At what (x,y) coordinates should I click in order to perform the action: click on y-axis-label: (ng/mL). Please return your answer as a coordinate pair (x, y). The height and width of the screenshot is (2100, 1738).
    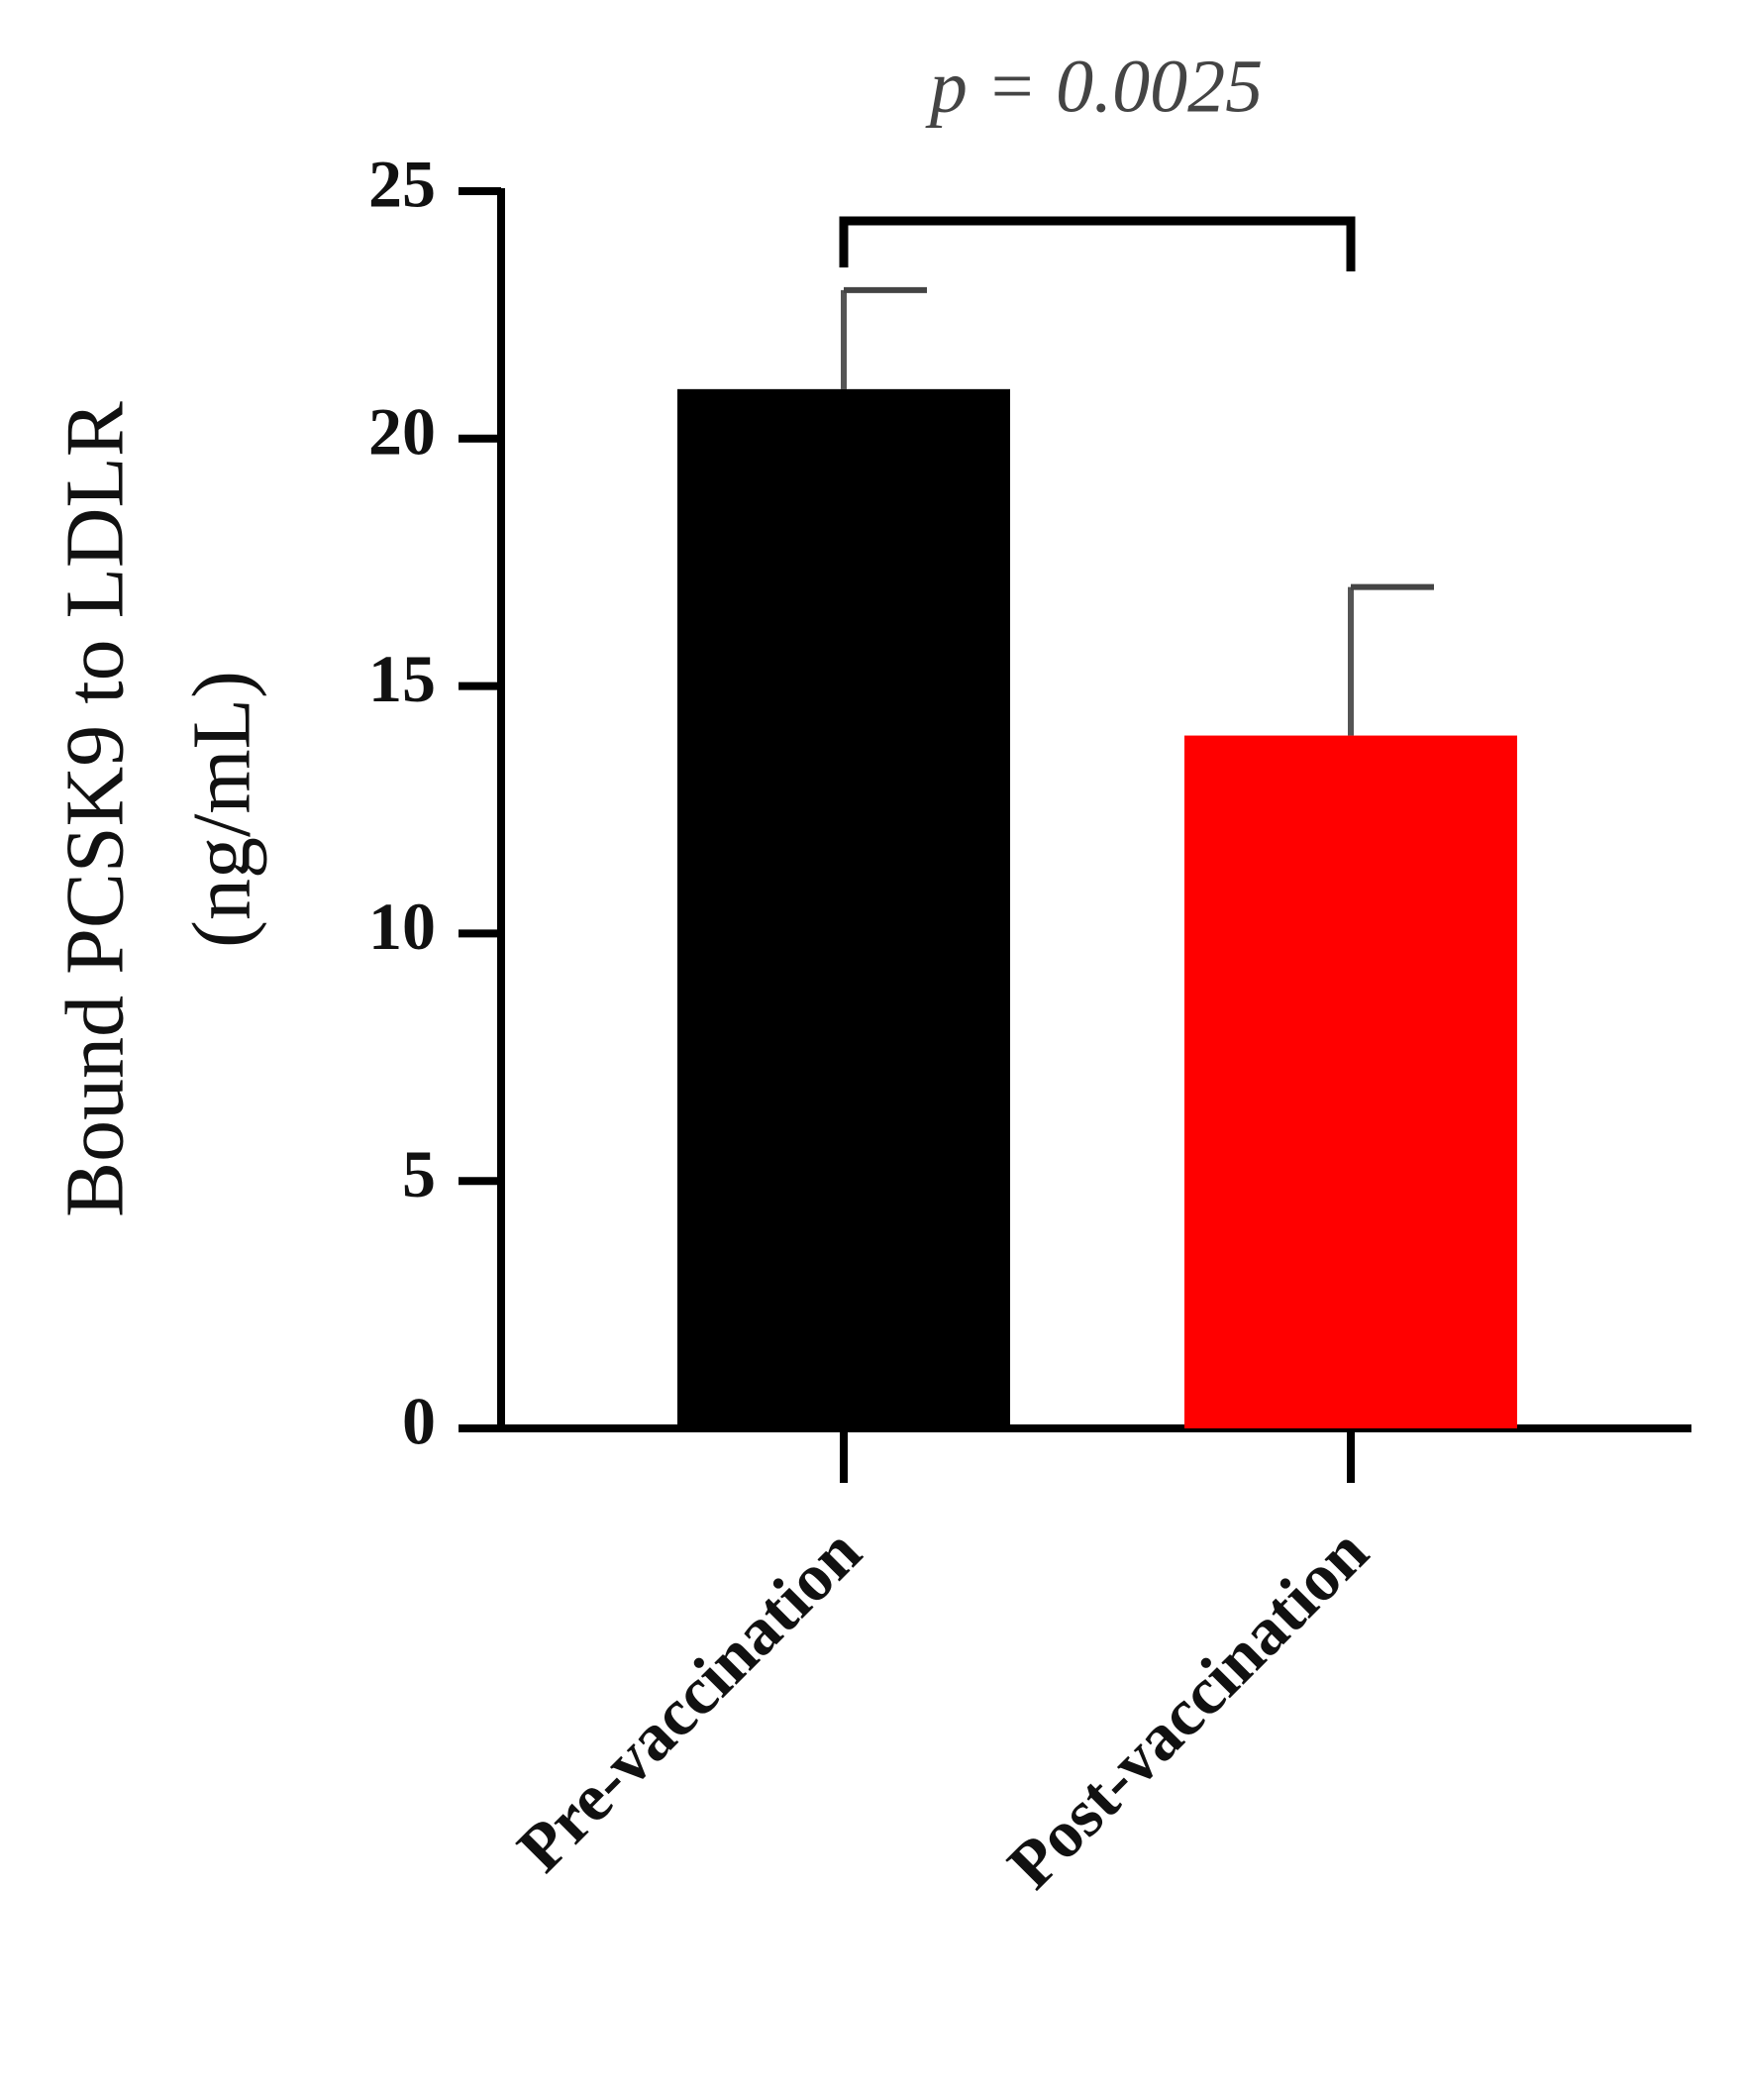
    Looking at the image, I should click on (221, 809).